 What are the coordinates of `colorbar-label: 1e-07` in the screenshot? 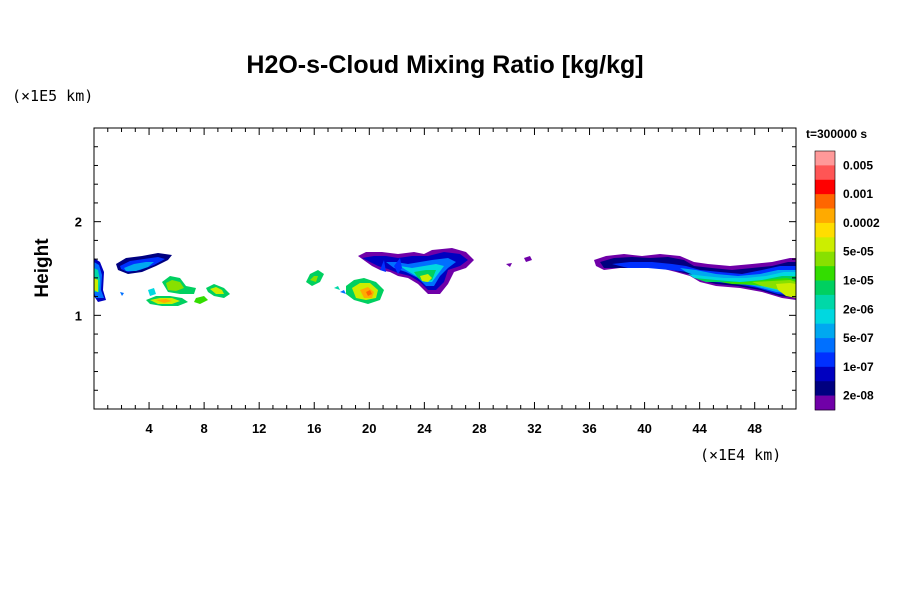 It's located at (858, 367).